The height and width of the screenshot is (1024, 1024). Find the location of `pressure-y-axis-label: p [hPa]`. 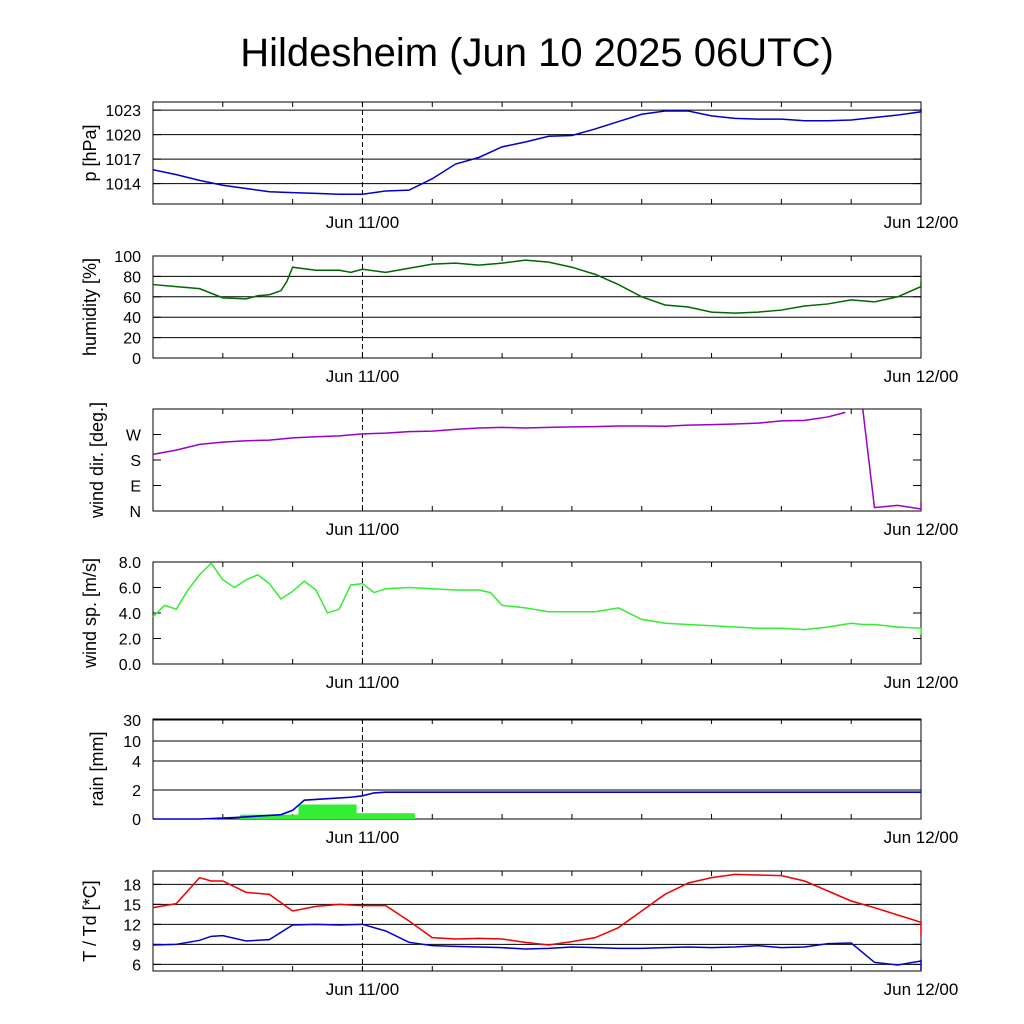

pressure-y-axis-label: p [hPa] is located at coordinates (90, 152).